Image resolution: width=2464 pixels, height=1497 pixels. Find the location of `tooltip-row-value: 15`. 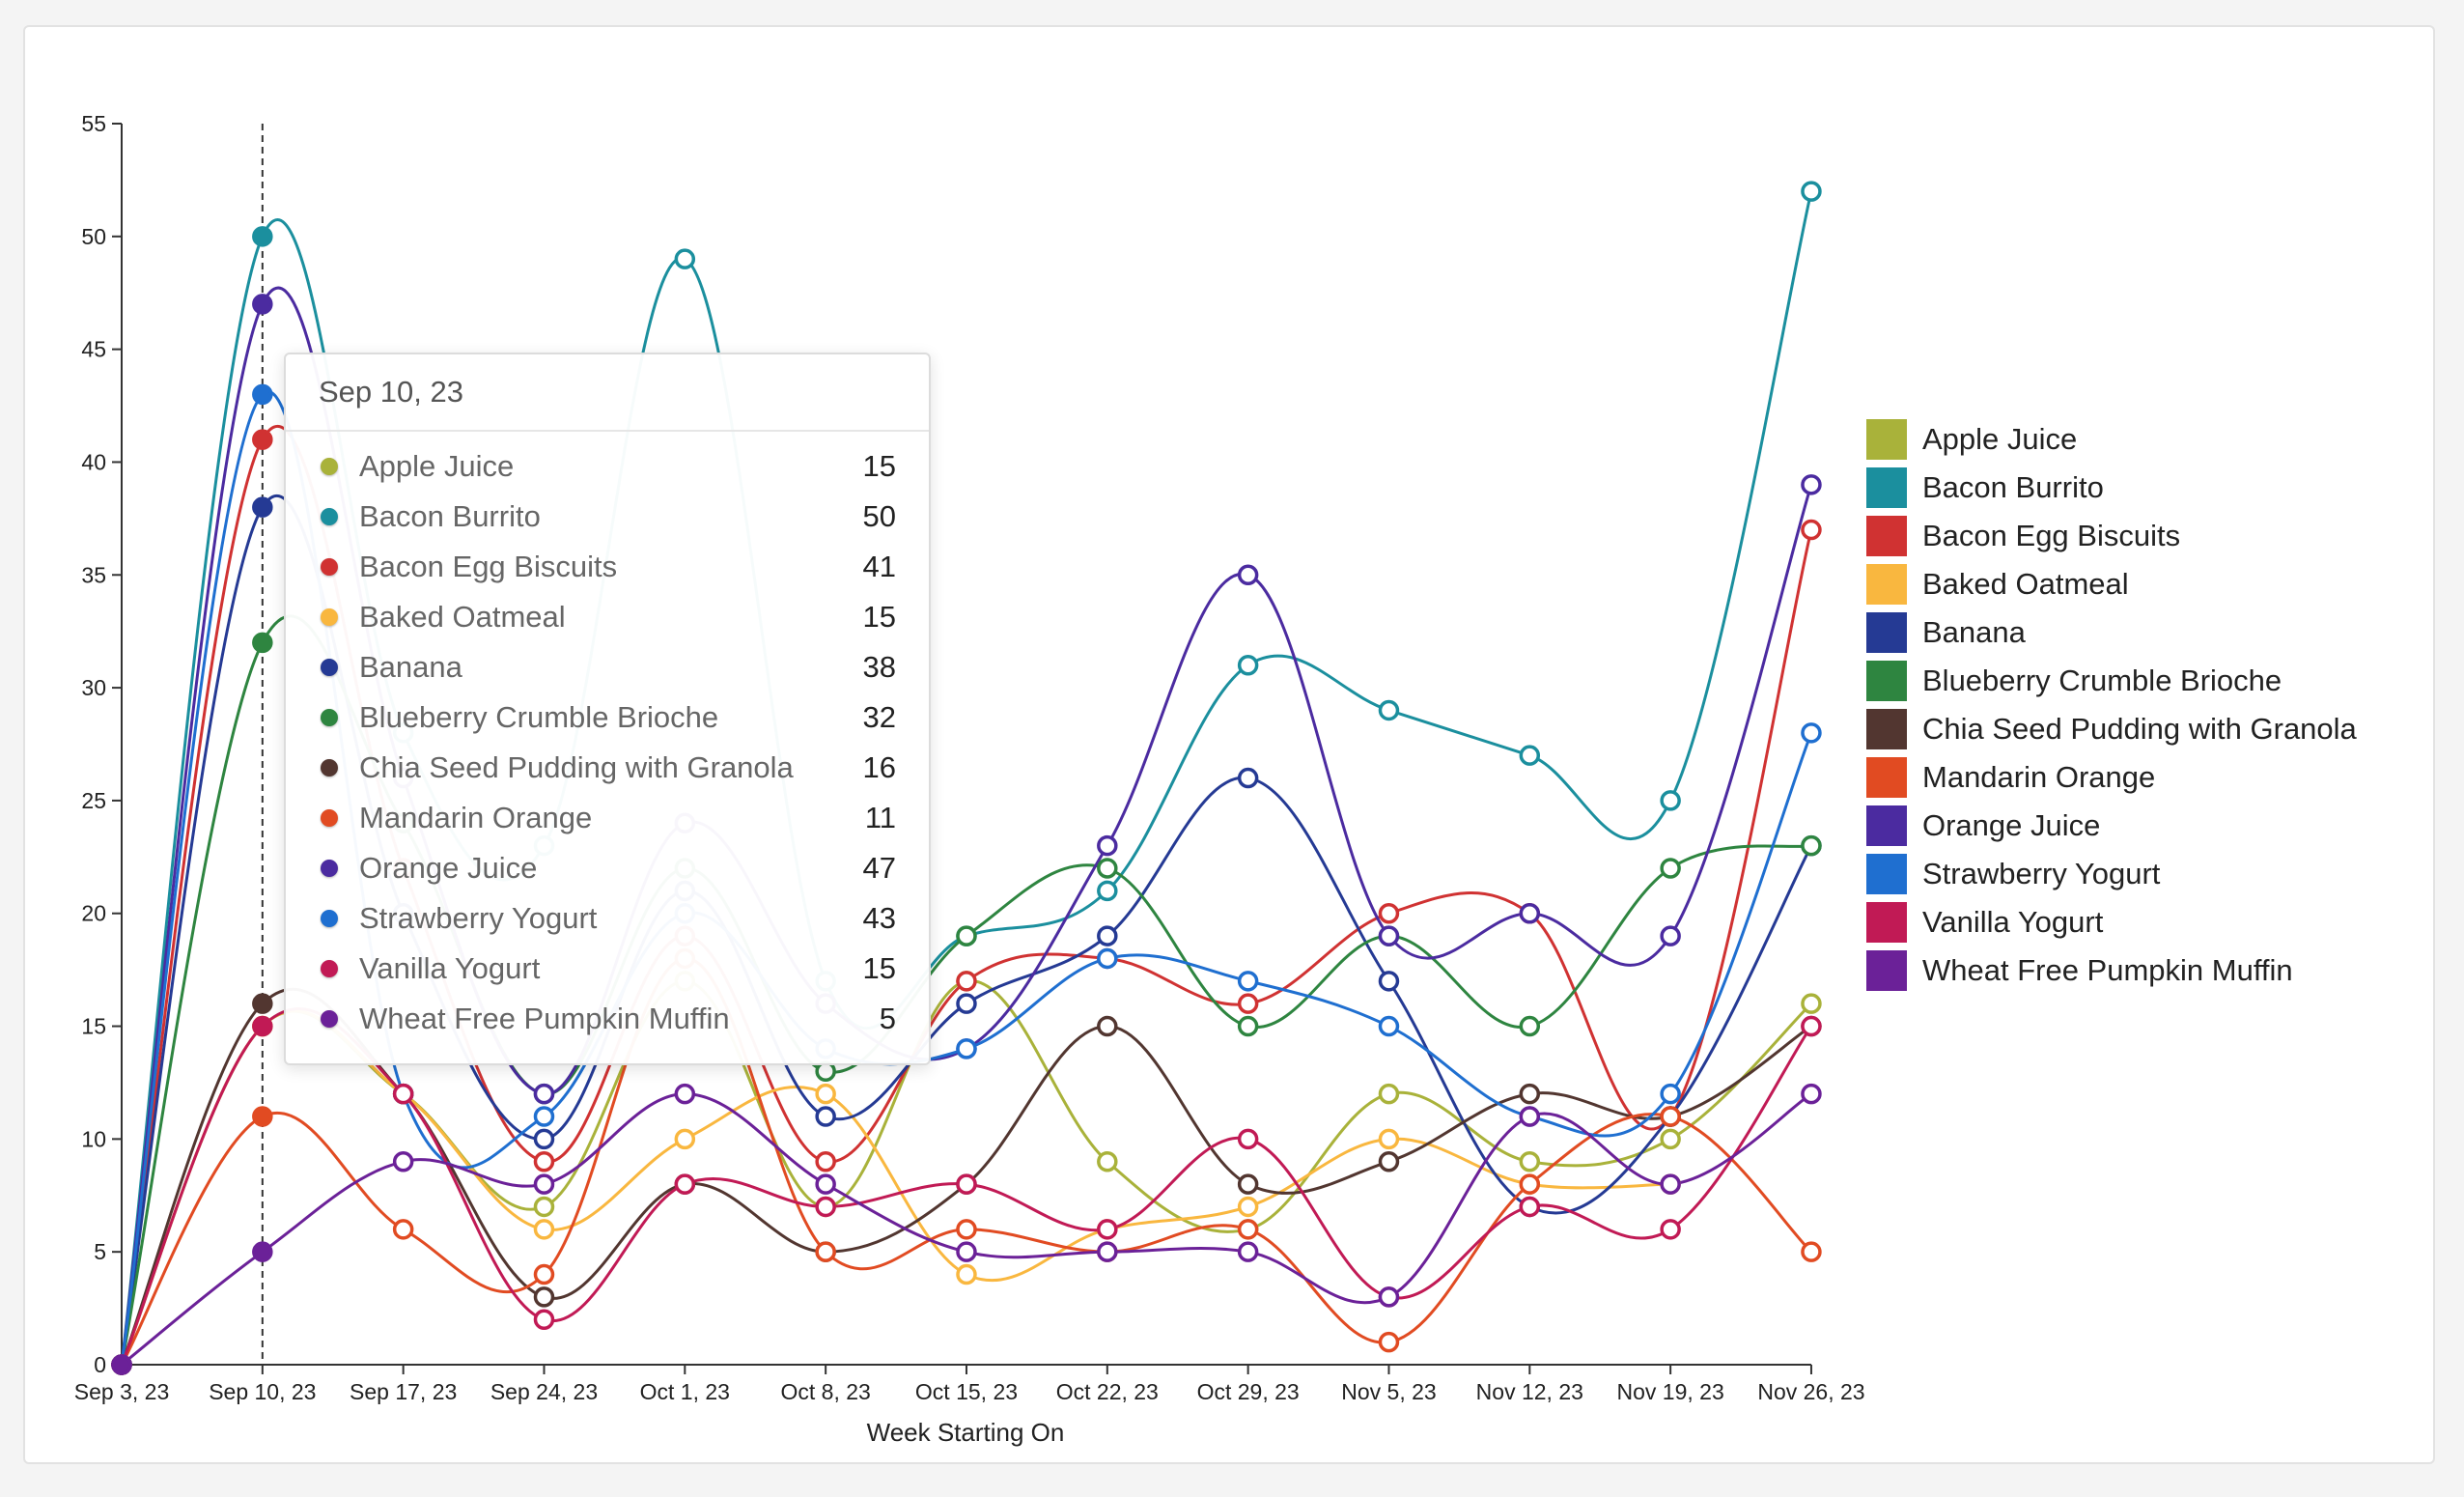

tooltip-row-value: 15 is located at coordinates (879, 968).